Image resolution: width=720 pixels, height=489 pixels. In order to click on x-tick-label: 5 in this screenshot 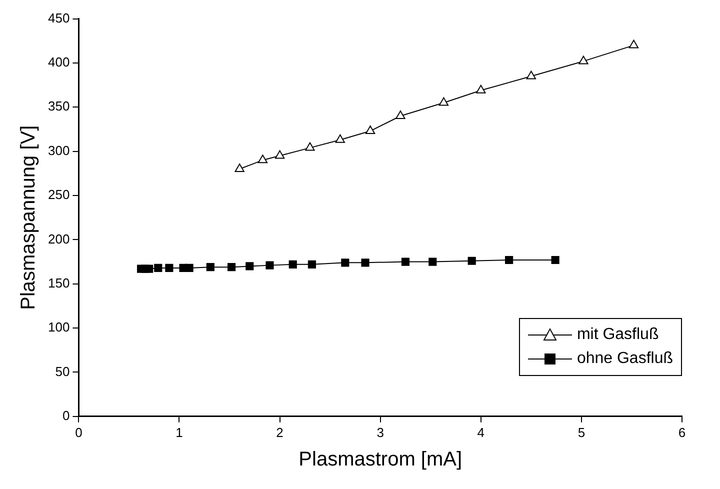, I will do `click(582, 432)`.